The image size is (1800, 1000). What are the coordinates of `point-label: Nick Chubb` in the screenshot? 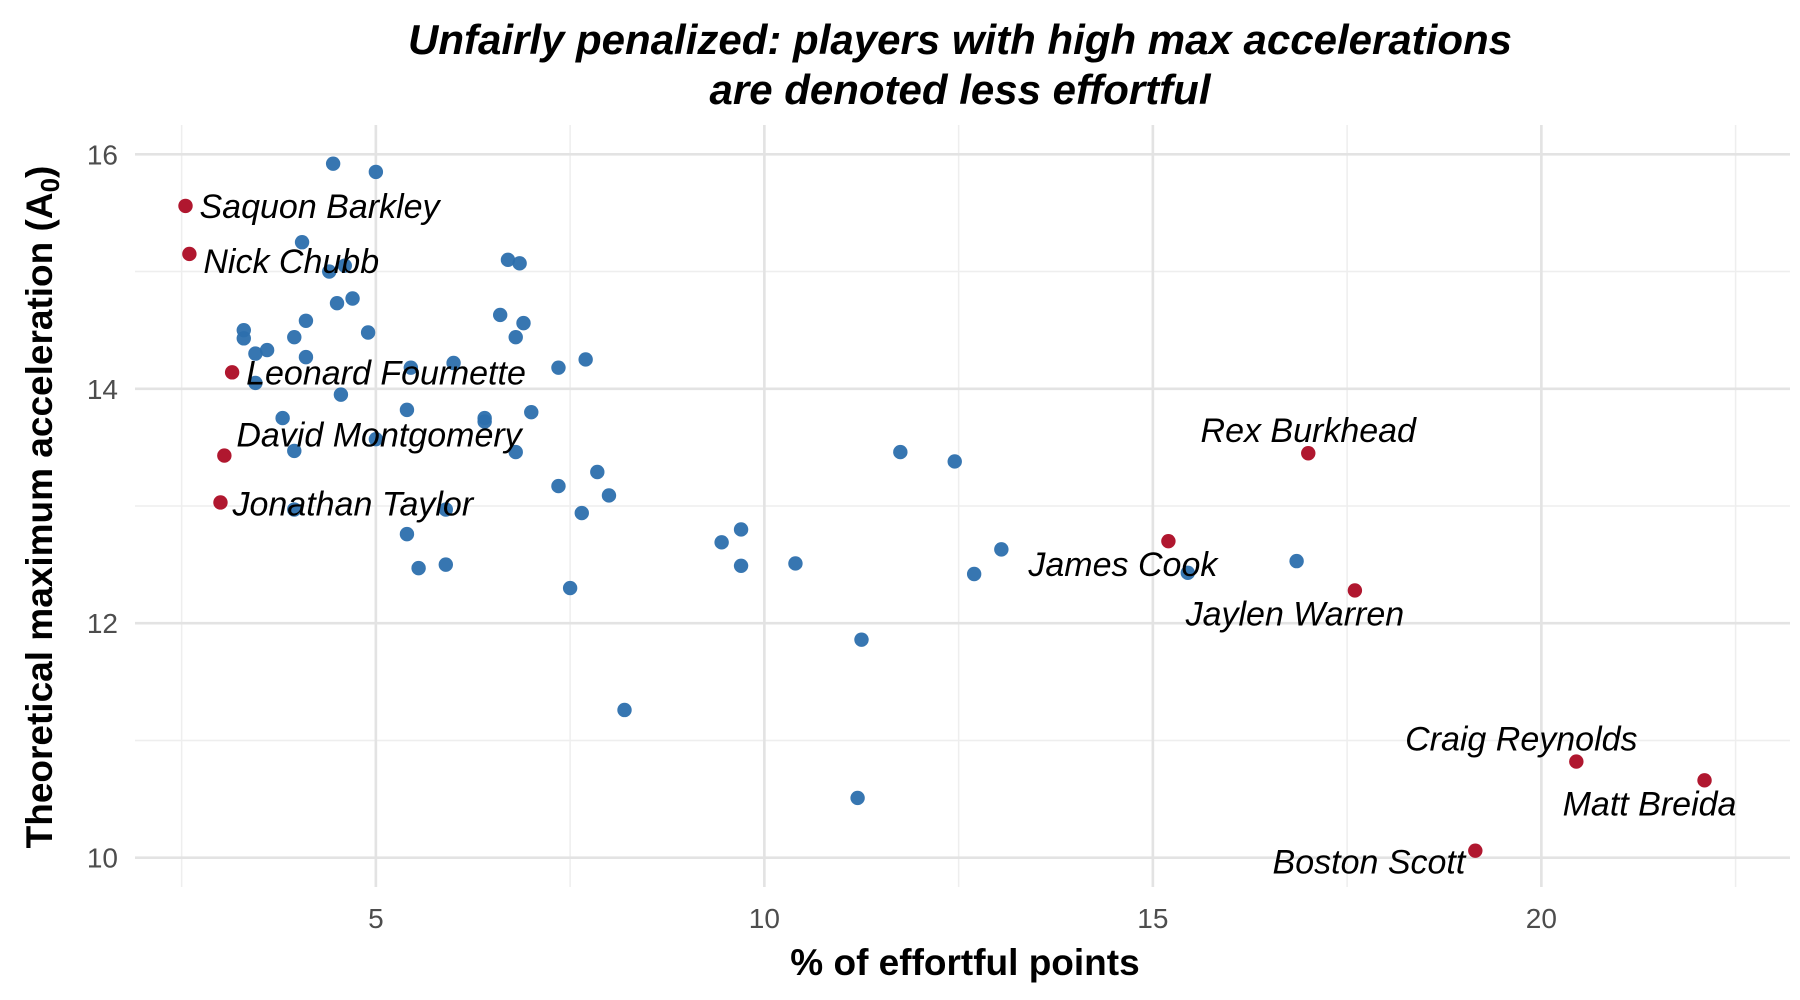 It's located at (291, 262).